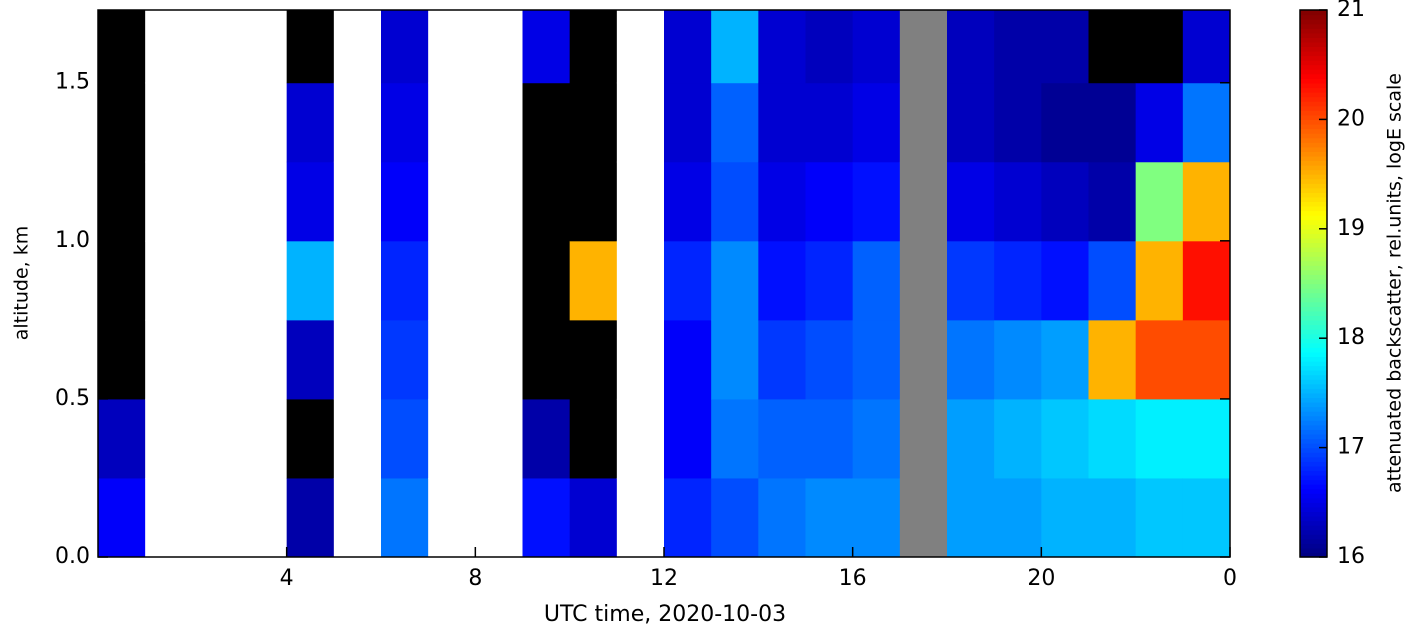 This screenshot has width=1410, height=629. Describe the element at coordinates (22, 283) in the screenshot. I see `y-axis-label: altitude, km` at that location.